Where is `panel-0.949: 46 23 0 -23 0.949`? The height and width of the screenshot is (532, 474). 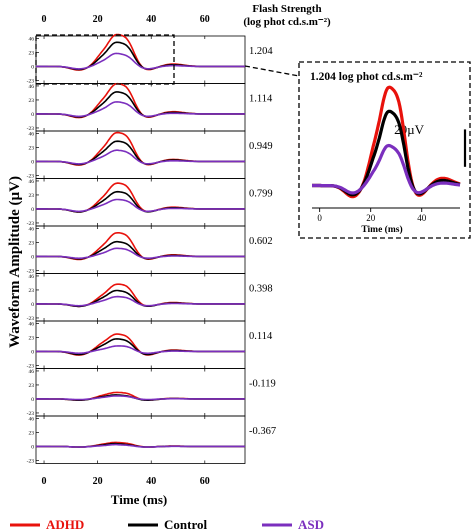 panel-0.949: 46 23 0 -23 0.949 is located at coordinates (150, 154).